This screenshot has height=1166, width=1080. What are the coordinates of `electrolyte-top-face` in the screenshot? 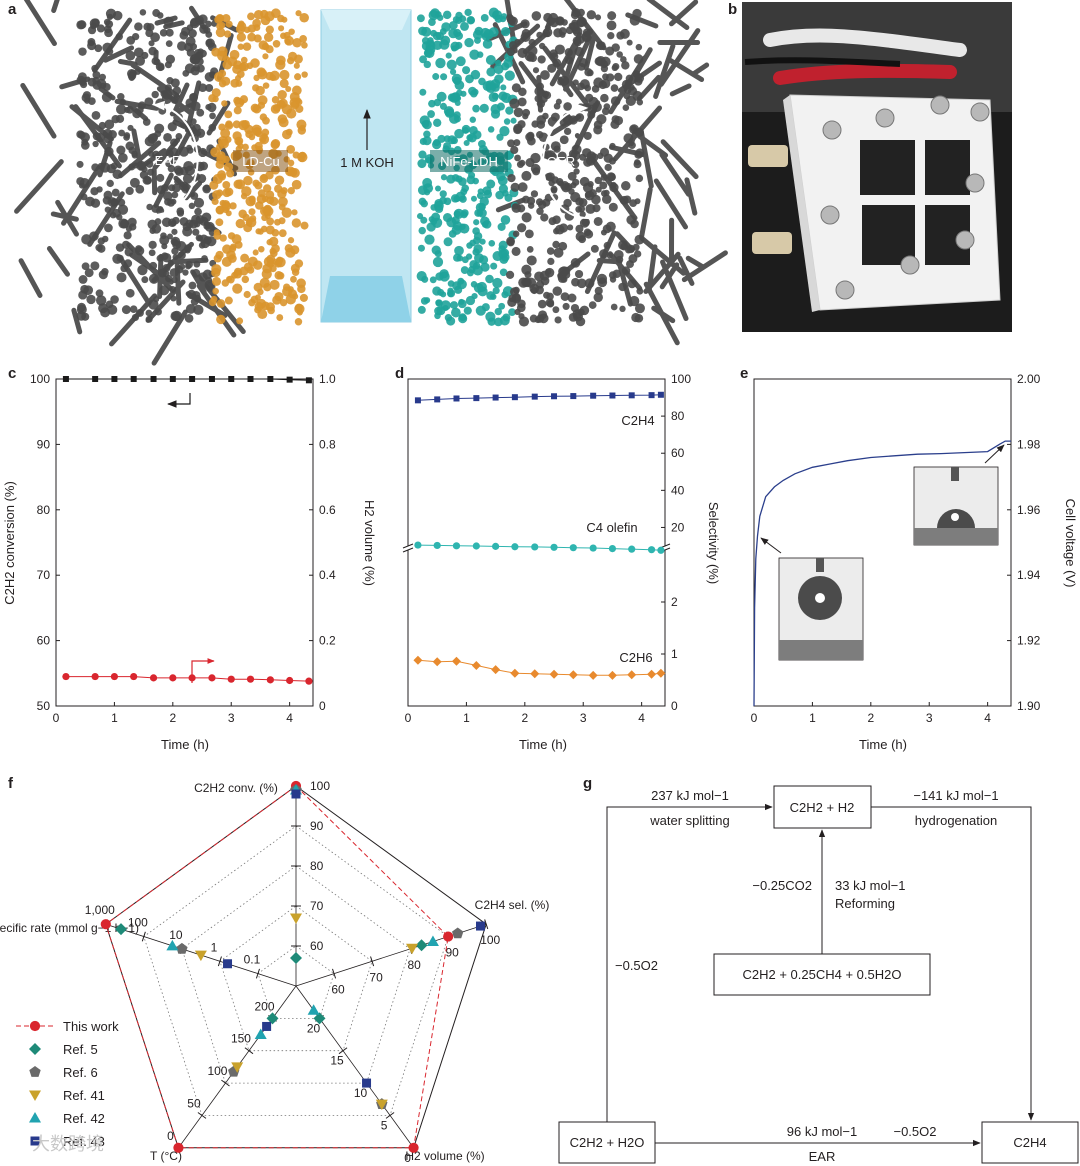 It's located at (366, 20).